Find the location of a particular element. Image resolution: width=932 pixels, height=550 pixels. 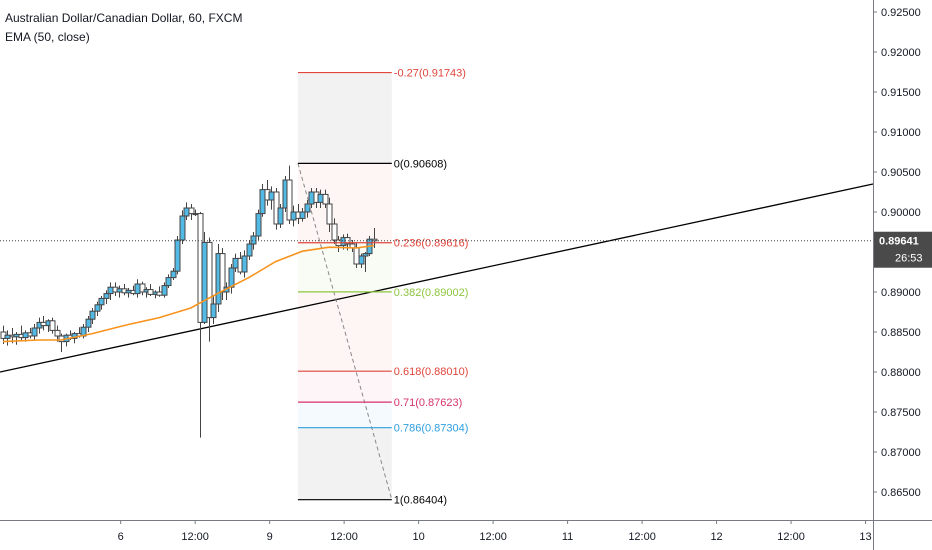

current-price-label: 0.89641 26:53 is located at coordinates (903, 249).